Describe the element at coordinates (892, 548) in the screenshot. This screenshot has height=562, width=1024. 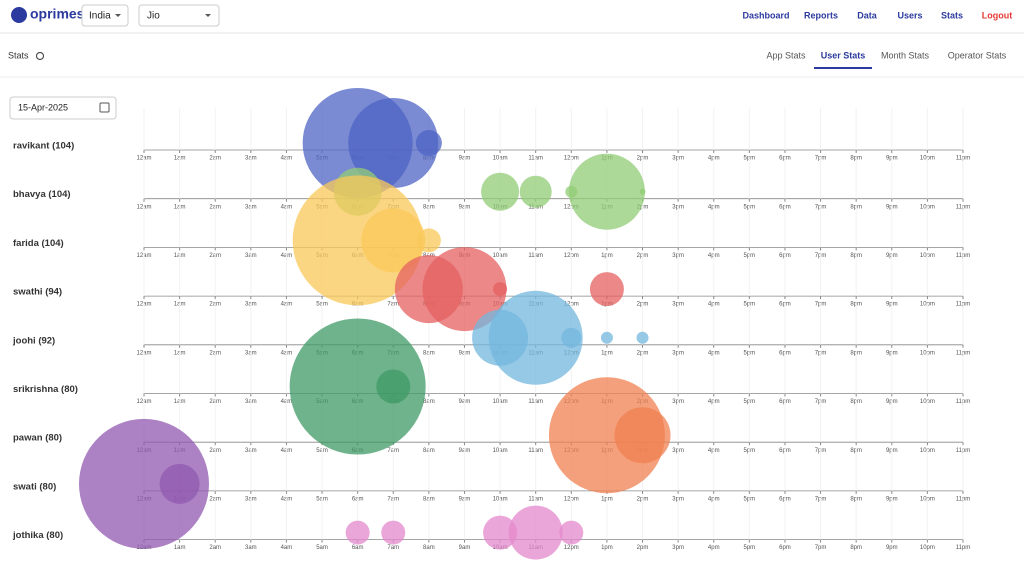
I see `x-tick-label: 9pm` at that location.